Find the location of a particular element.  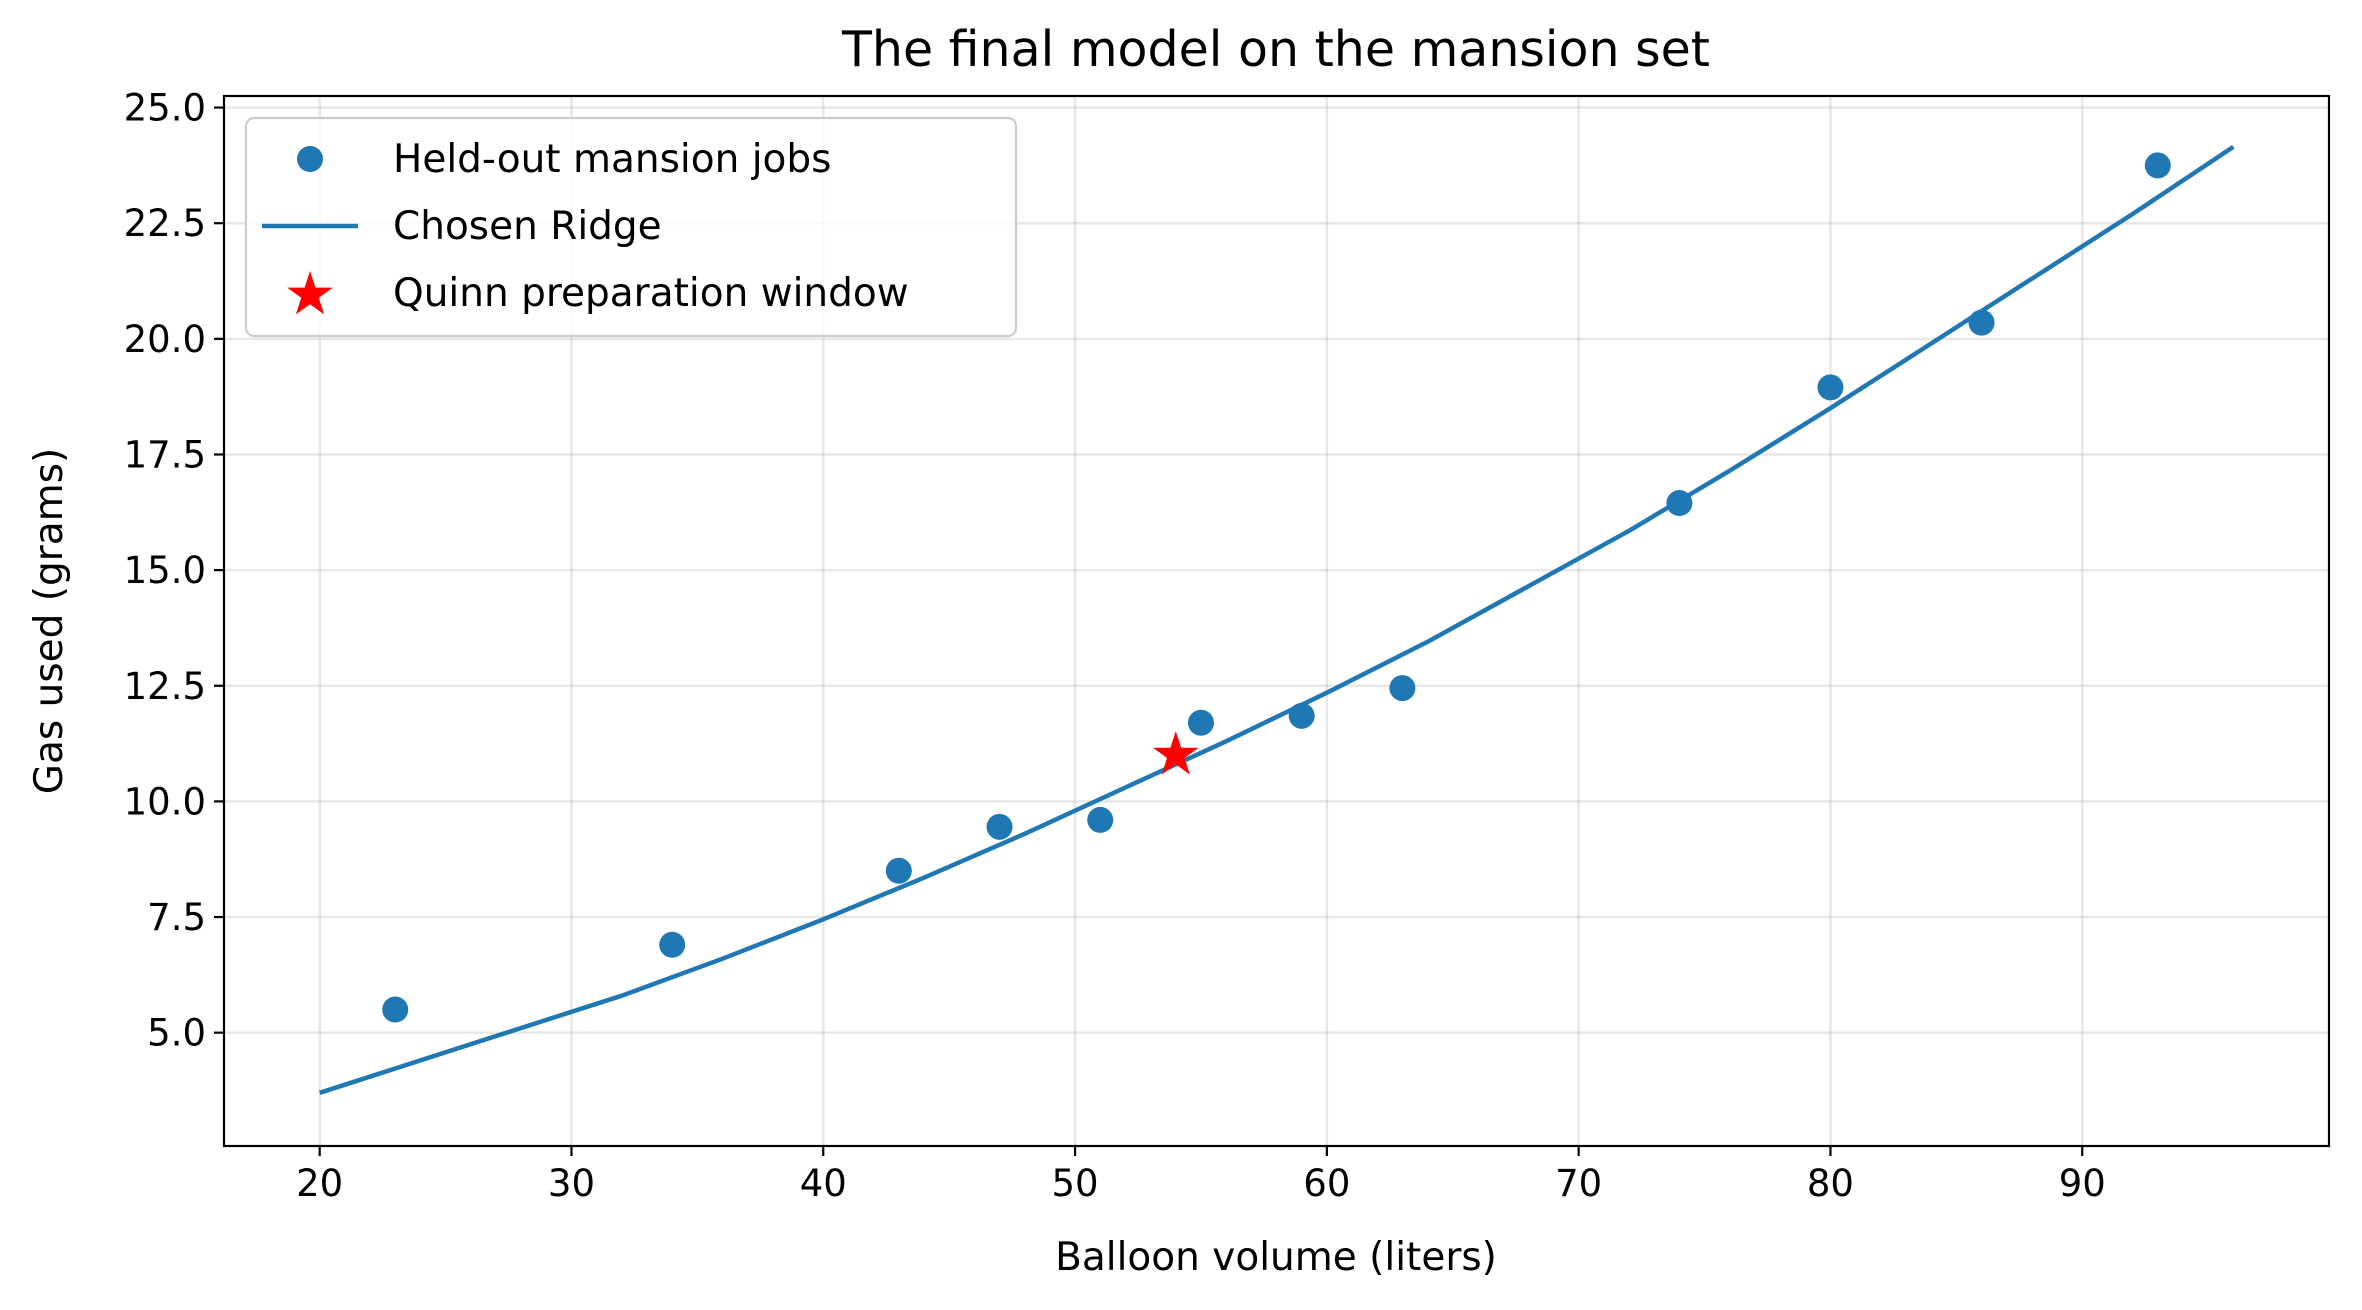

x-tick-label: 70 is located at coordinates (1578, 1183).